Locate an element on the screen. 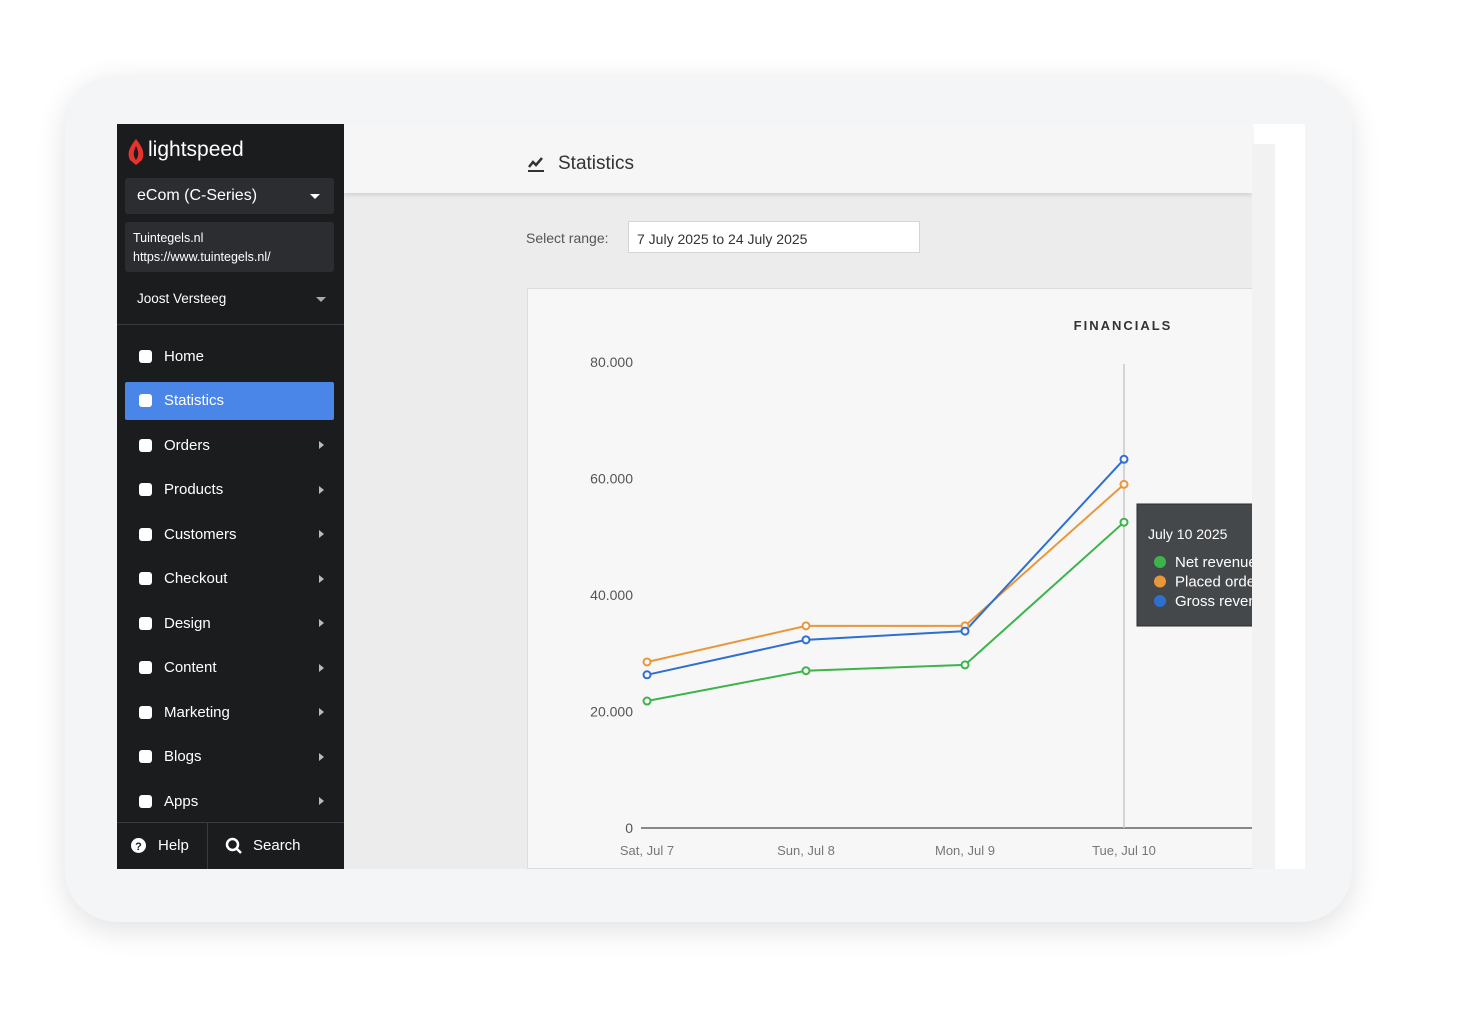 The height and width of the screenshot is (1020, 1460). chart-title: FINANCIALS is located at coordinates (1123, 325).